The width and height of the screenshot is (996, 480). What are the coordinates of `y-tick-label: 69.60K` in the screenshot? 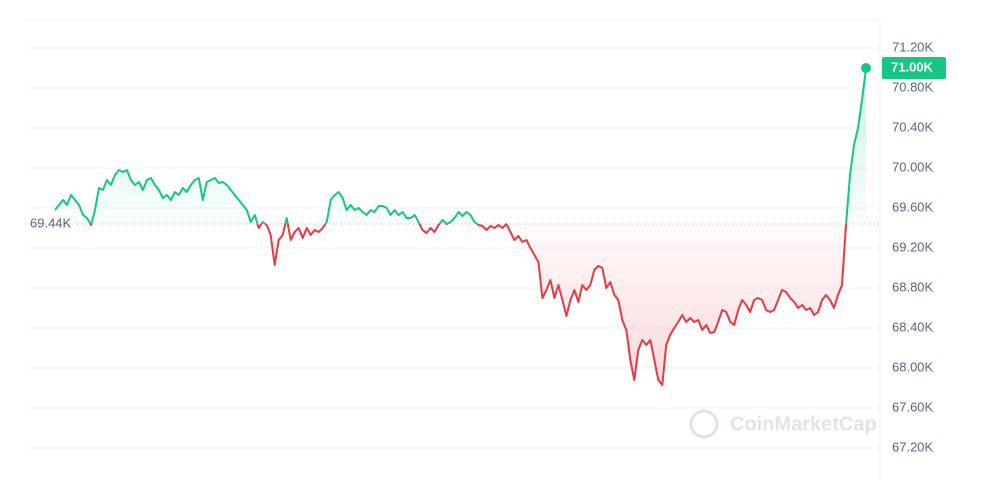 It's located at (913, 206).